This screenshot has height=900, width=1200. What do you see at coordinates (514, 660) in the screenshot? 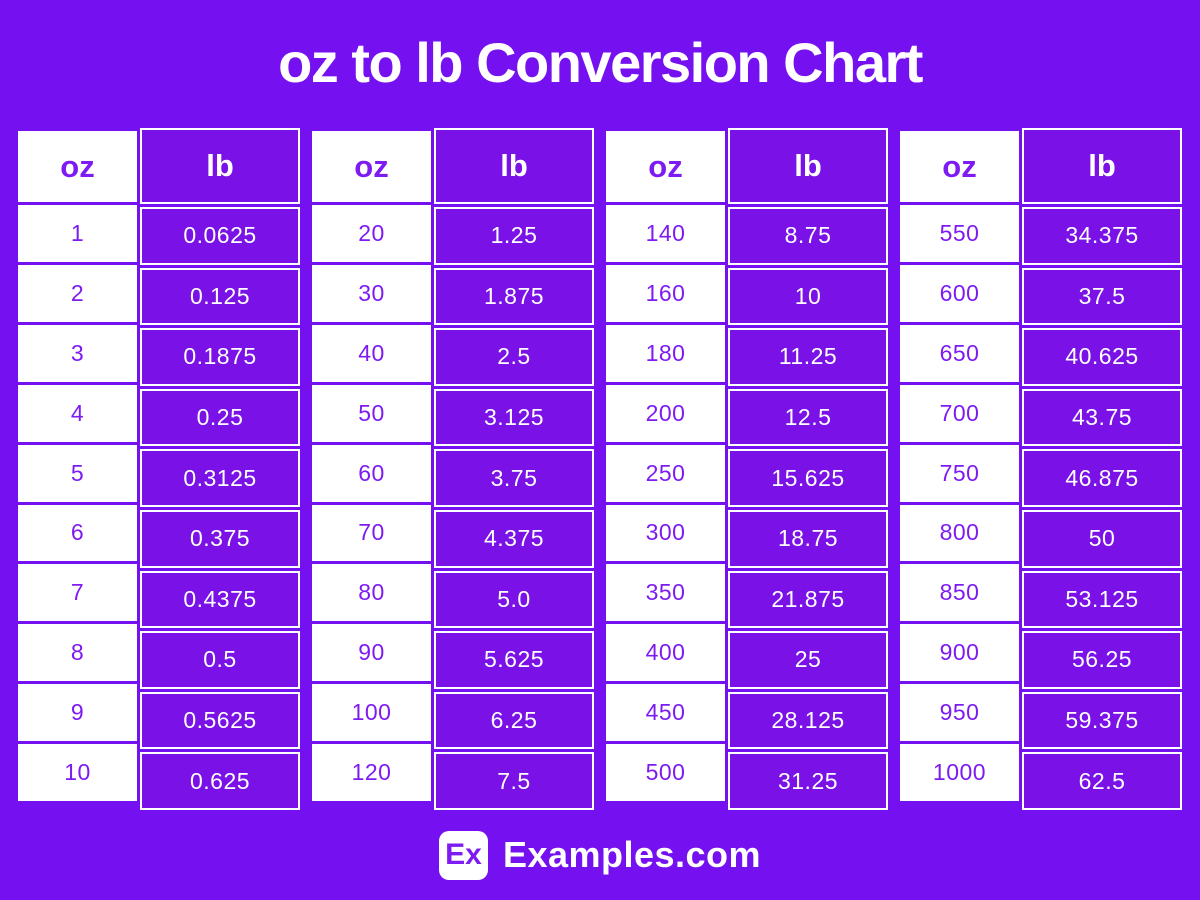
I see `lb-value-cell: 5.625` at bounding box center [514, 660].